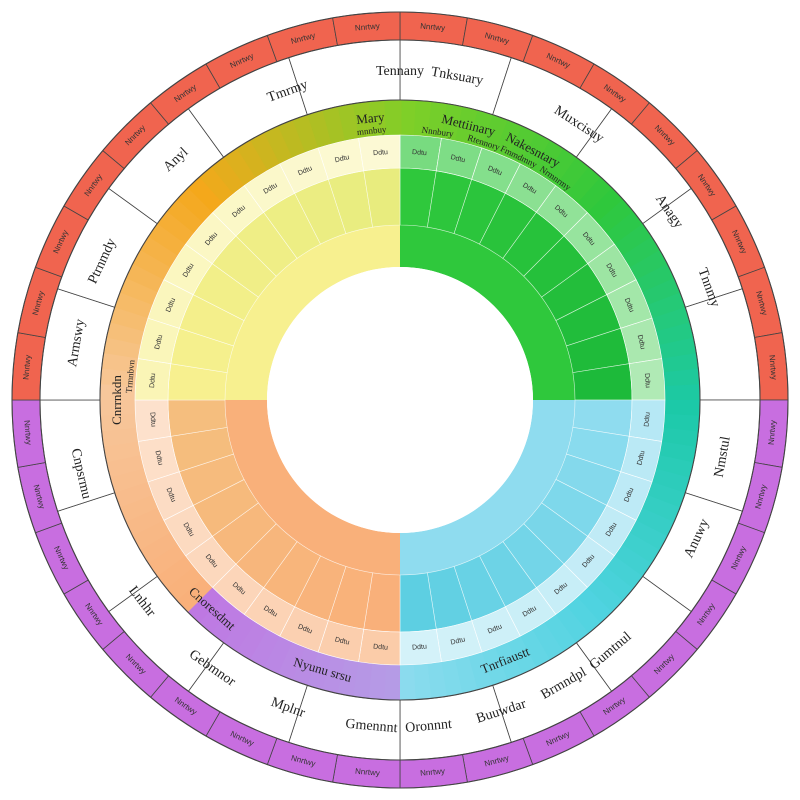  Describe the element at coordinates (400, 71) in the screenshot. I see `month-label: Tennany` at that location.